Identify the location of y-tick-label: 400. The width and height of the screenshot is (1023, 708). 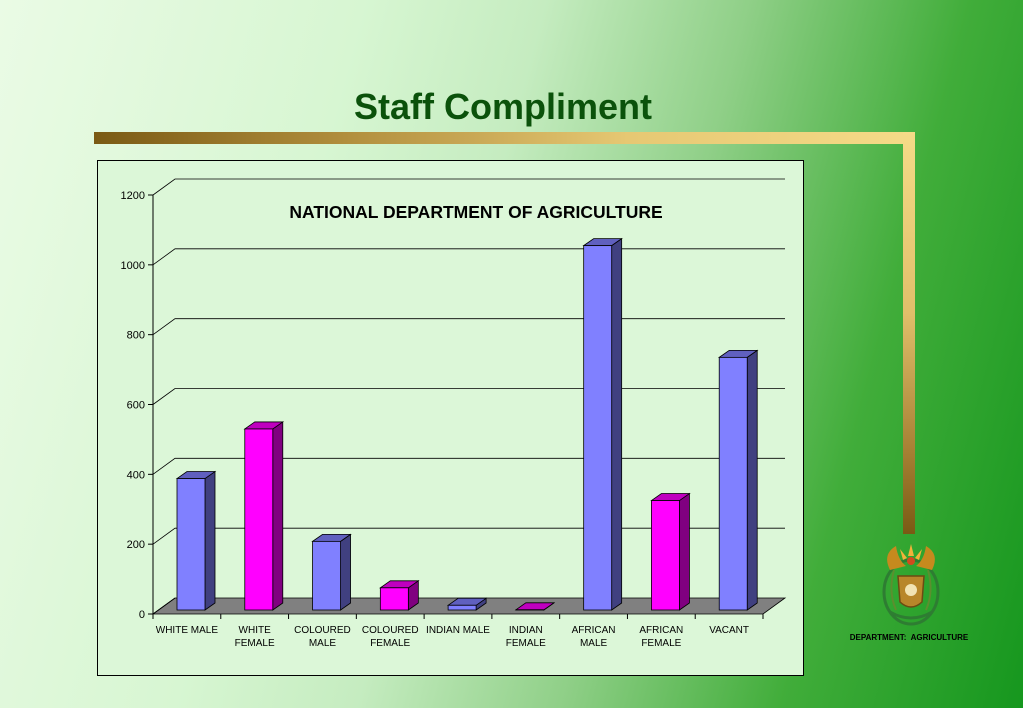
(136, 475).